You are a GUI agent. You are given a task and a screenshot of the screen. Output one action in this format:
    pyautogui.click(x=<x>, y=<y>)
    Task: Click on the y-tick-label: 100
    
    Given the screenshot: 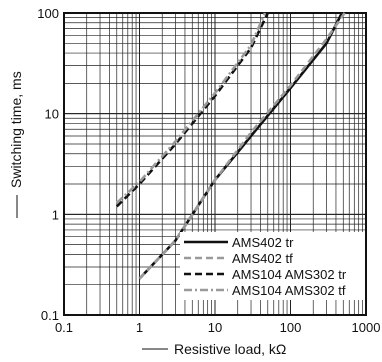 What is the action you would take?
    pyautogui.click(x=48, y=13)
    